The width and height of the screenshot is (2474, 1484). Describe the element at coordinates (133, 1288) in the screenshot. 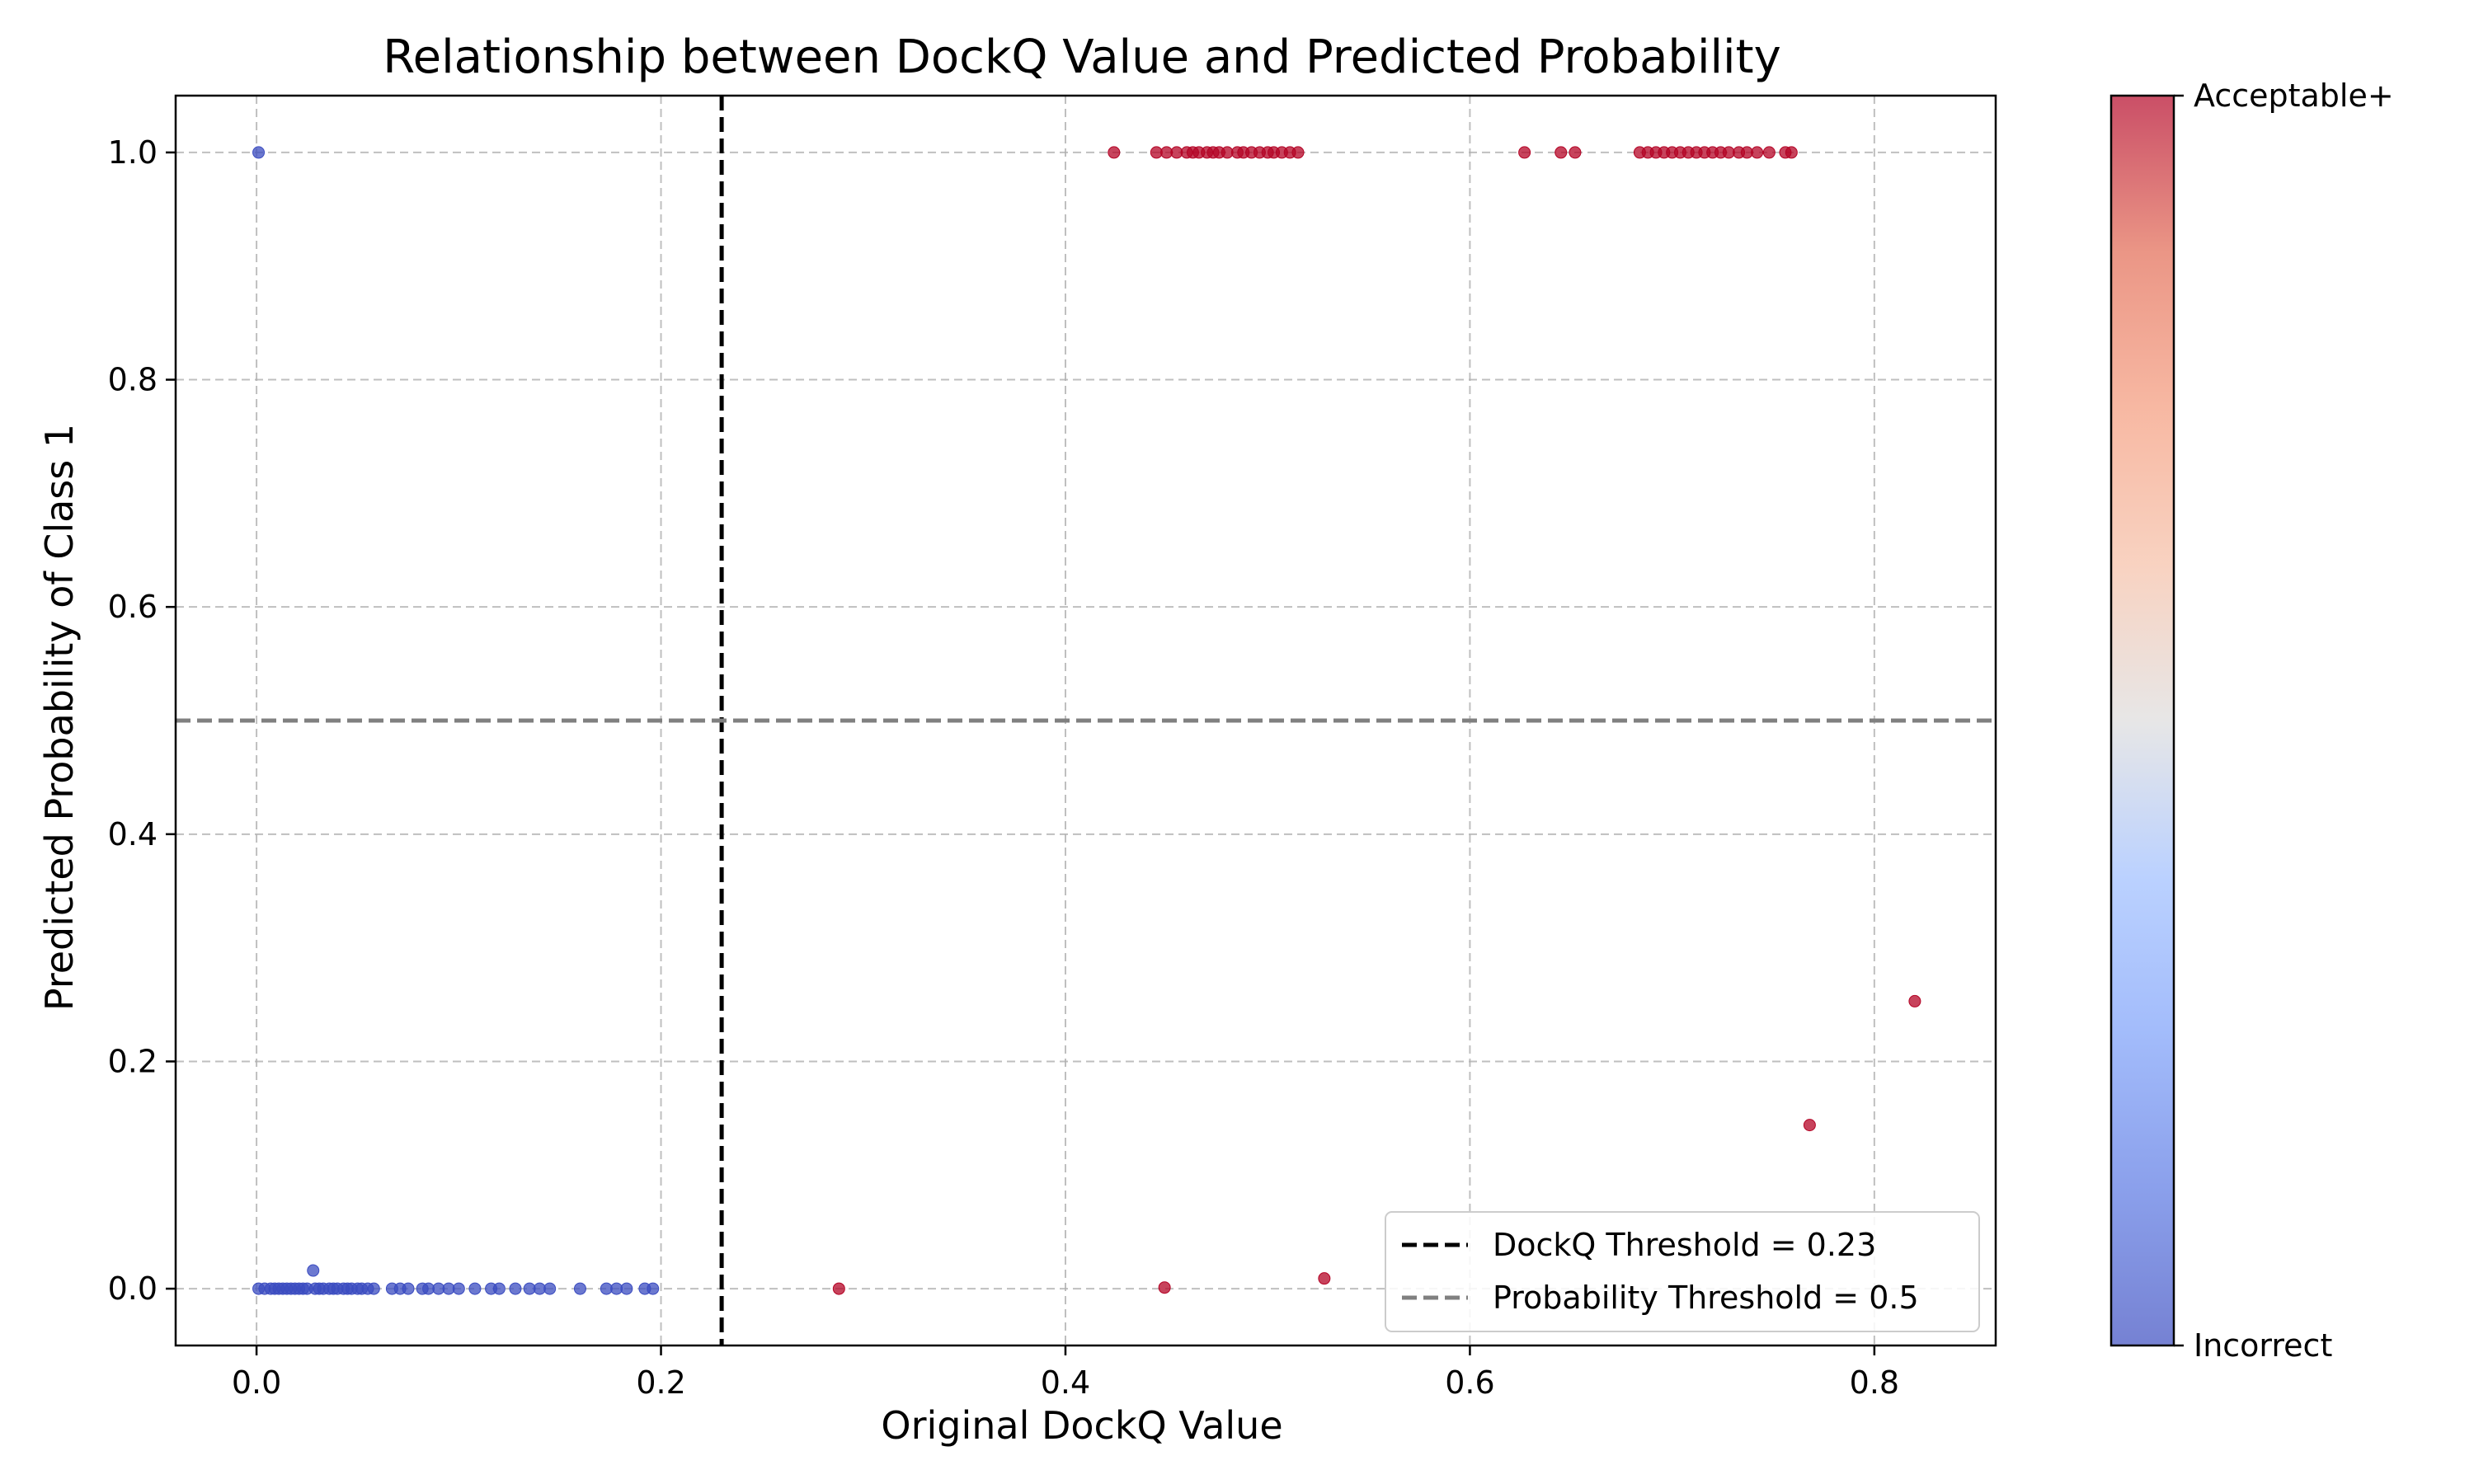

I see `y-tick-label: 0.0` at that location.